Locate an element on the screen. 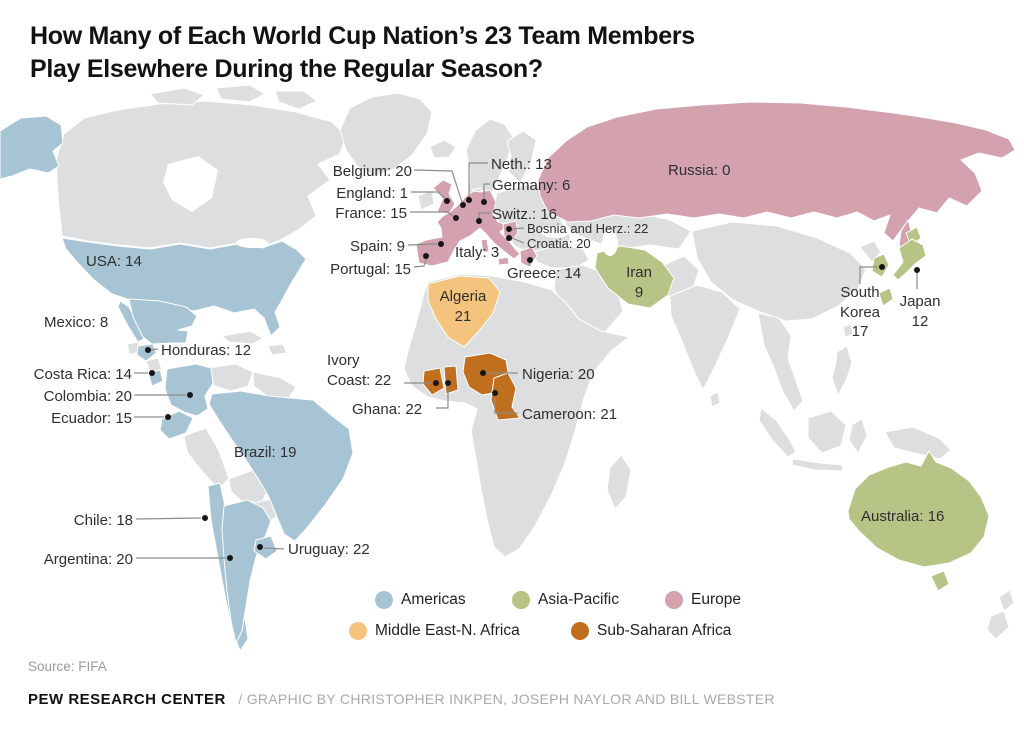 This screenshot has width=1024, height=735. dot-nigeria is located at coordinates (483, 373).